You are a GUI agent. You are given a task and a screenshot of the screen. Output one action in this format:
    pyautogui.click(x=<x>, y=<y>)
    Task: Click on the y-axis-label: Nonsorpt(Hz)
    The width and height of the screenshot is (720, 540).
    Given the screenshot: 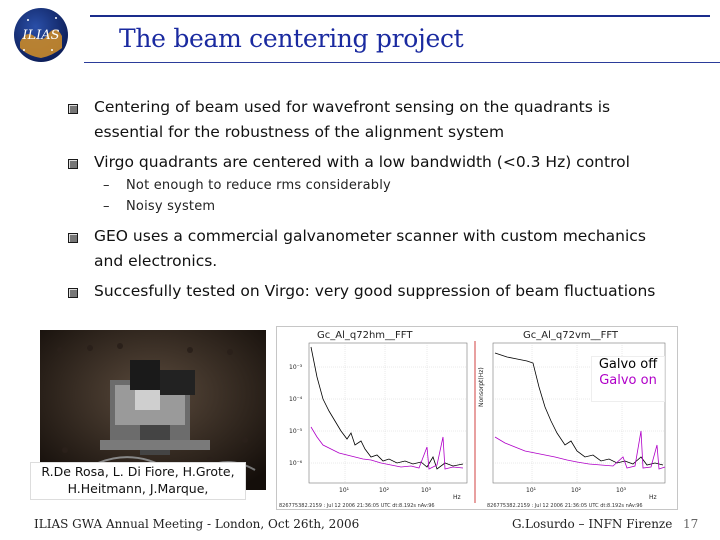 What is the action you would take?
    pyautogui.click(x=481, y=387)
    